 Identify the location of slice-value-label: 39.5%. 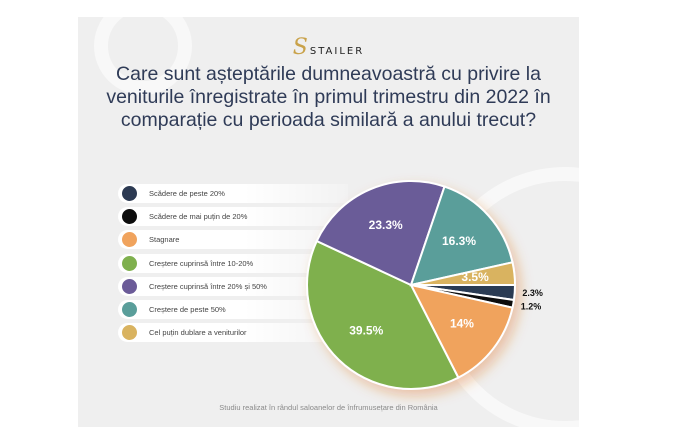
(366, 331).